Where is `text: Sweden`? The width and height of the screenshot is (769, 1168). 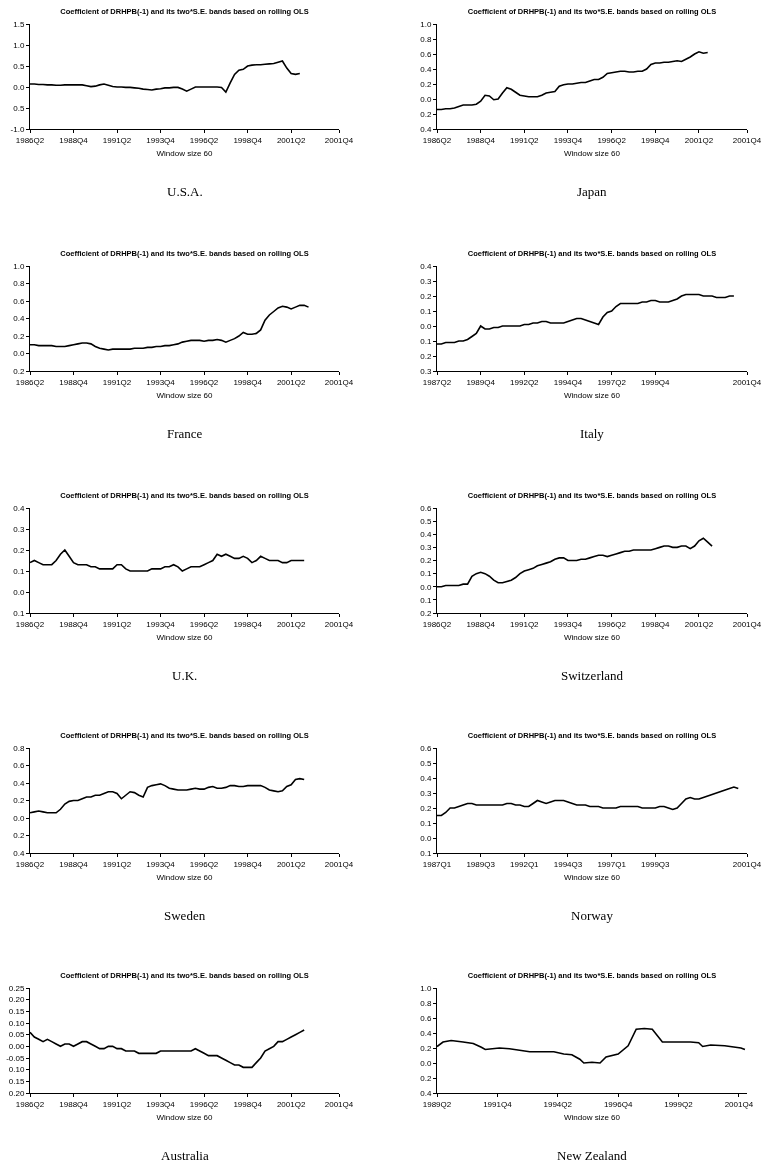
text: Sweden is located at coordinates (185, 915).